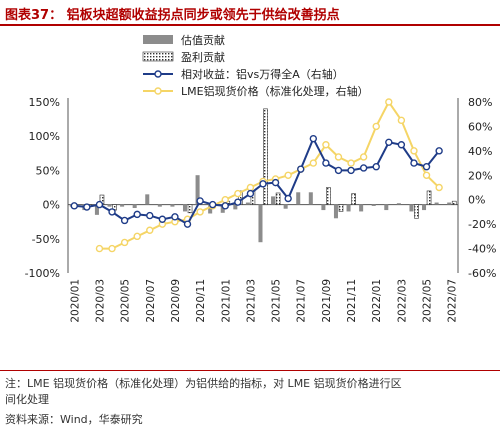 Image resolution: width=500 pixels, height=433 pixels. What do you see at coordinates (126, 301) in the screenshot?
I see `x-tick-label: 2020/05` at bounding box center [126, 301].